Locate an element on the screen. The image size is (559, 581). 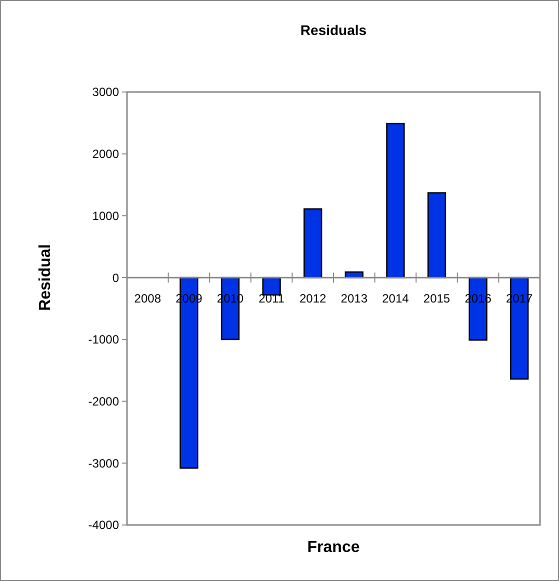
y-axis-title: Residual is located at coordinates (45, 277).